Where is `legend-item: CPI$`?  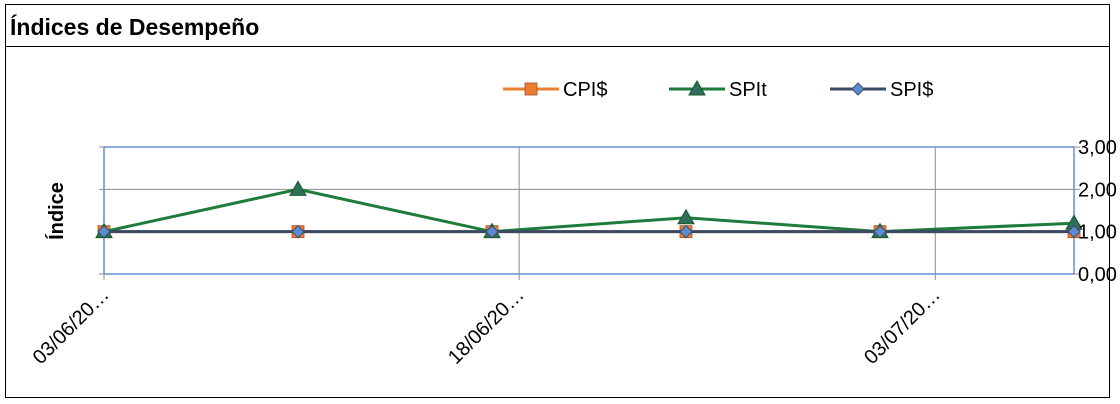 legend-item: CPI$ is located at coordinates (555, 90).